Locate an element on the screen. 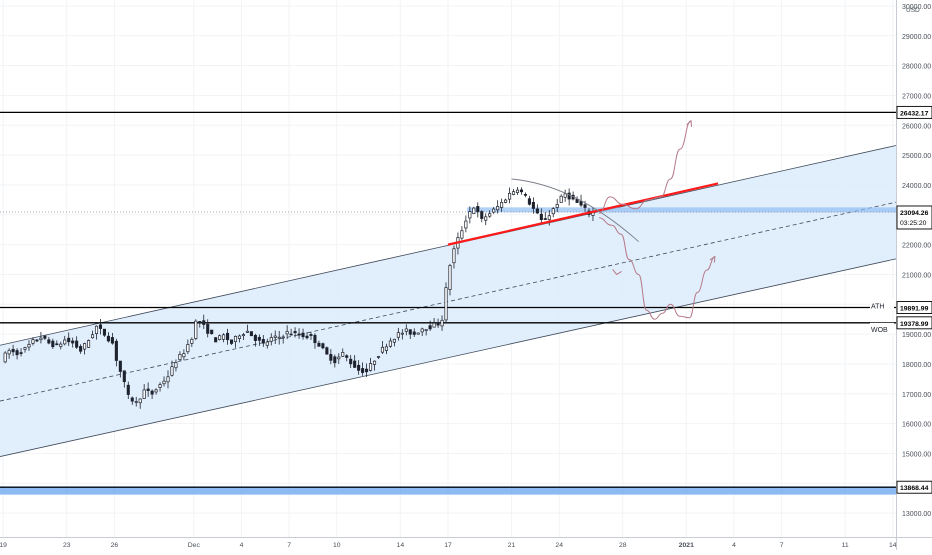  bottom-zone is located at coordinates (448, 490).